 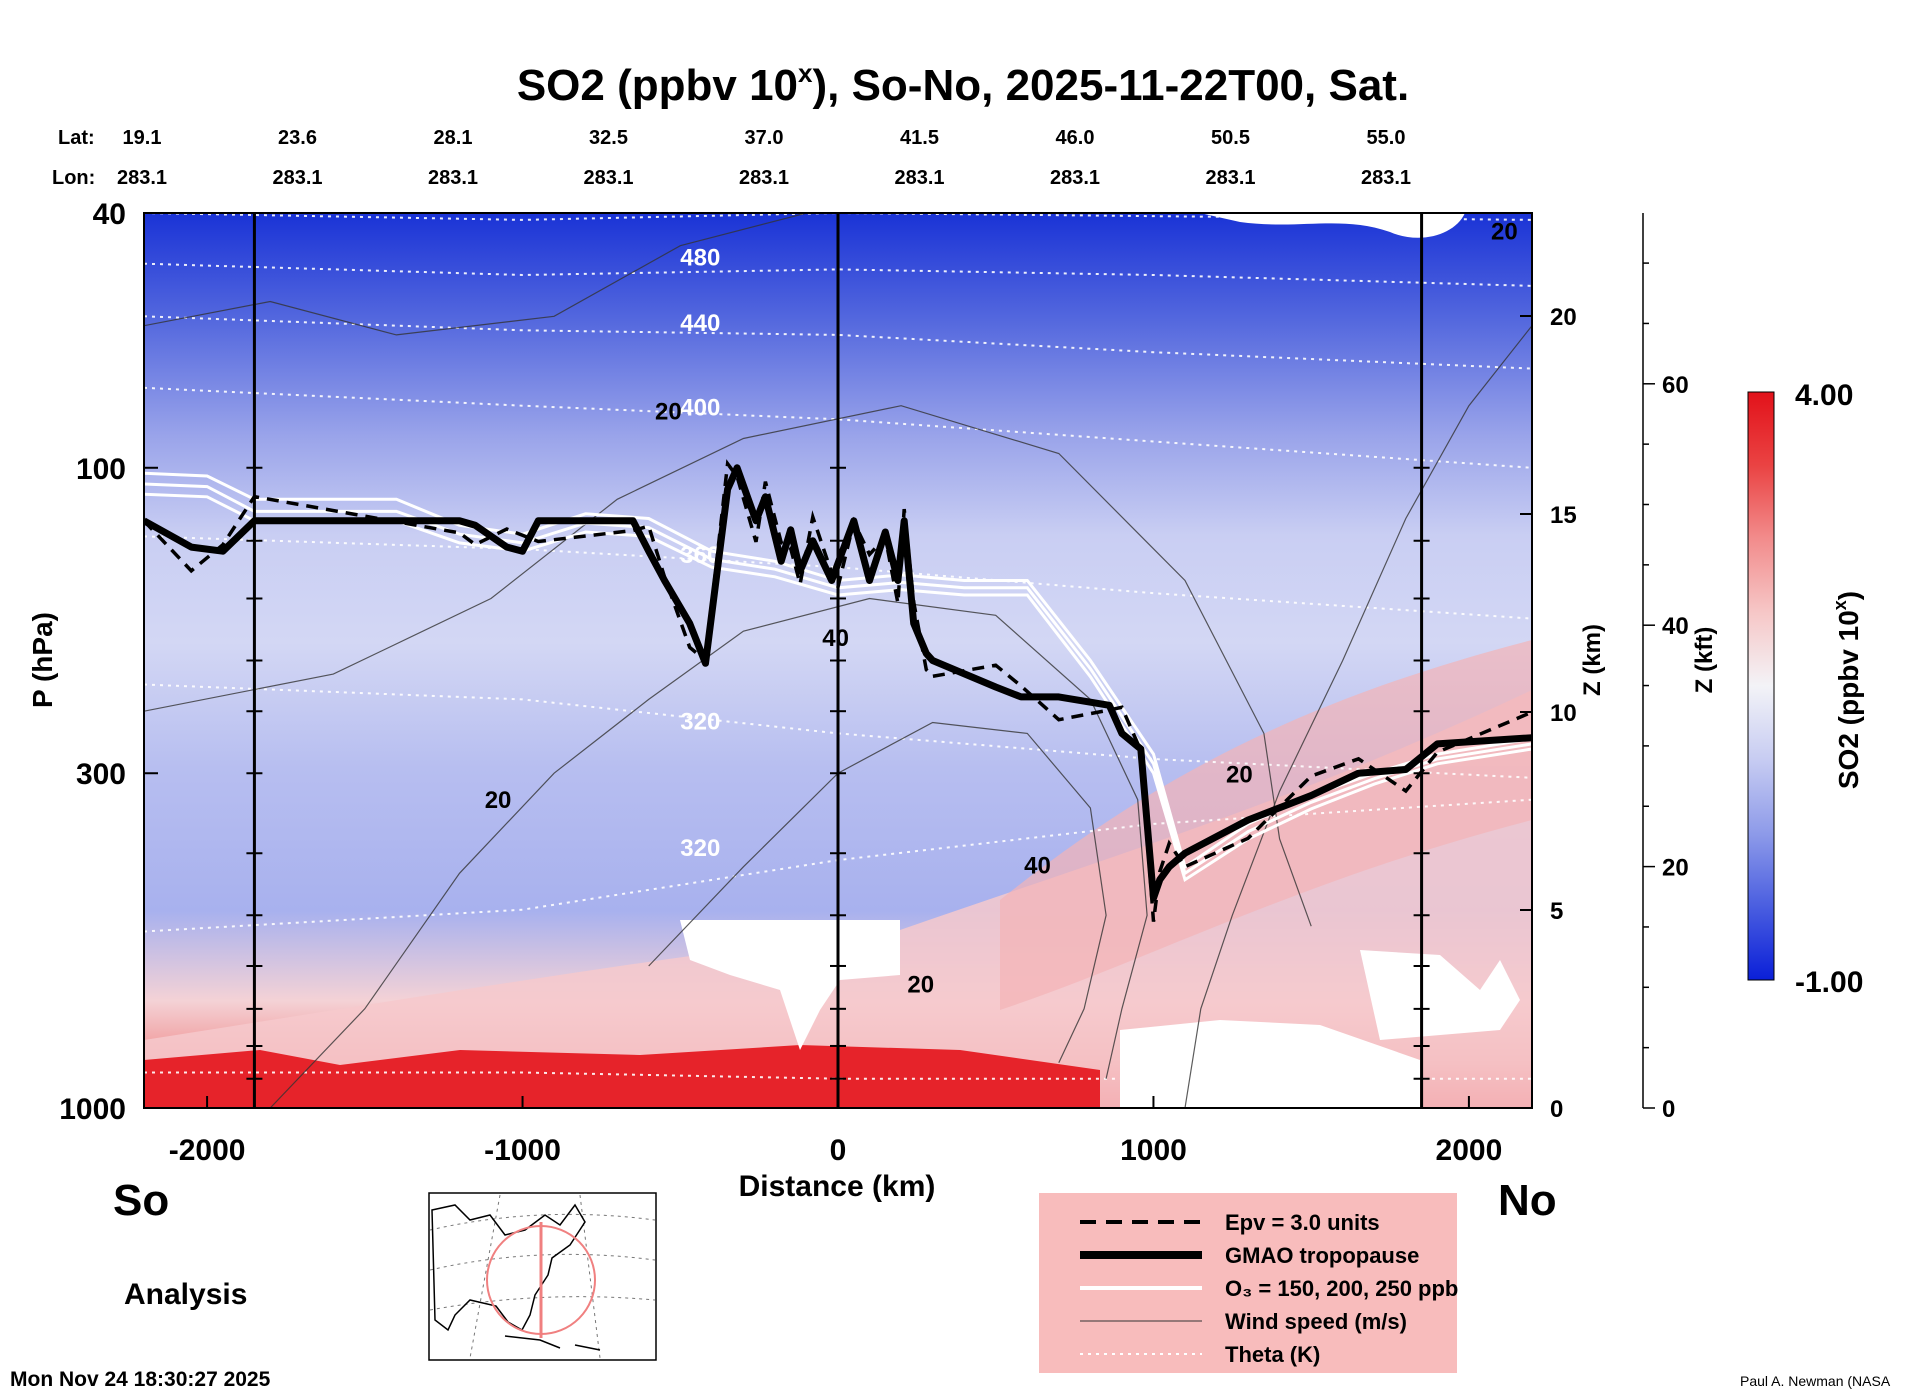 What do you see at coordinates (522, 1150) in the screenshot?
I see `x-tick-label: -1000` at bounding box center [522, 1150].